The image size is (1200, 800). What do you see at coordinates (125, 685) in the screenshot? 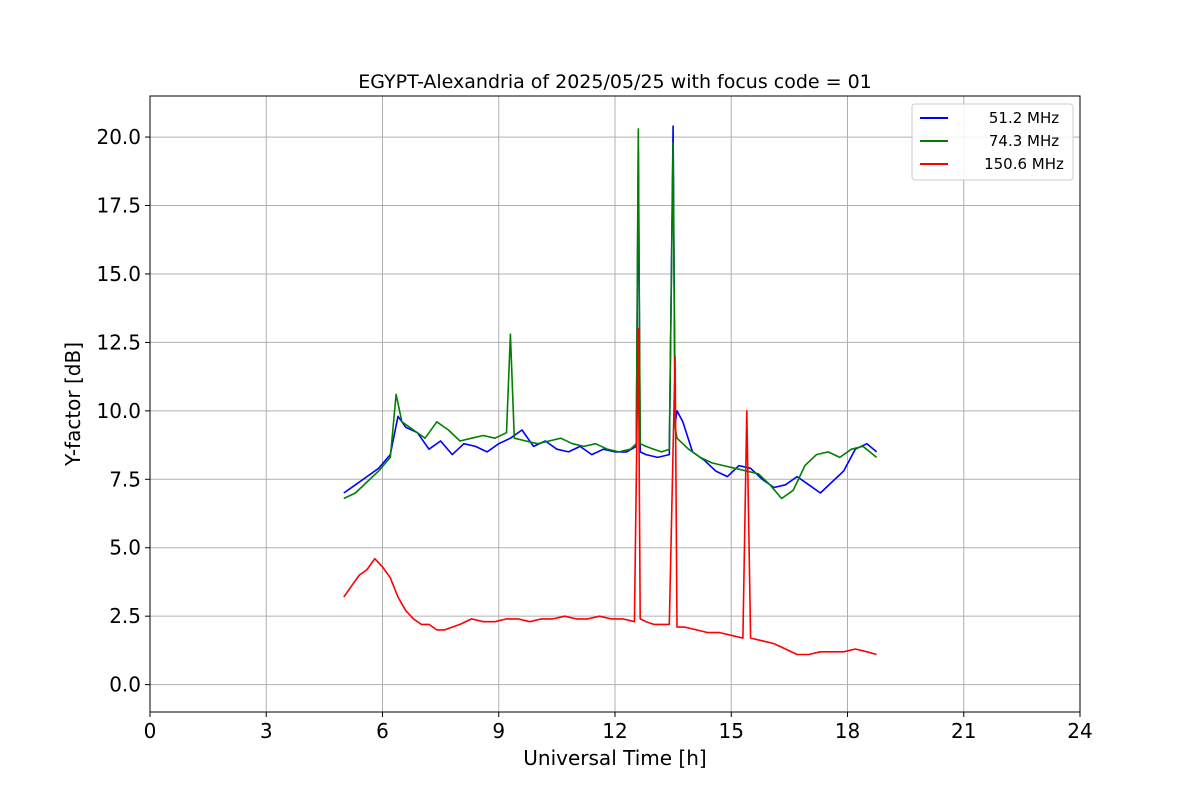
I see `y-tick-label: 0.0` at bounding box center [125, 685].